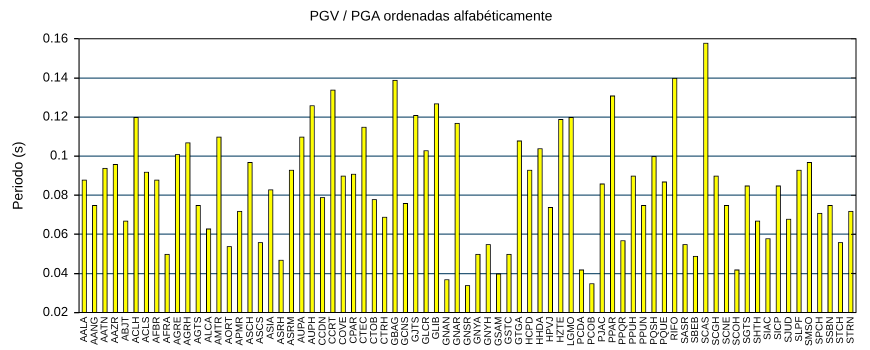 The width and height of the screenshot is (870, 350). What do you see at coordinates (520, 330) in the screenshot?
I see `x-tick-label: GTGA` at bounding box center [520, 330].